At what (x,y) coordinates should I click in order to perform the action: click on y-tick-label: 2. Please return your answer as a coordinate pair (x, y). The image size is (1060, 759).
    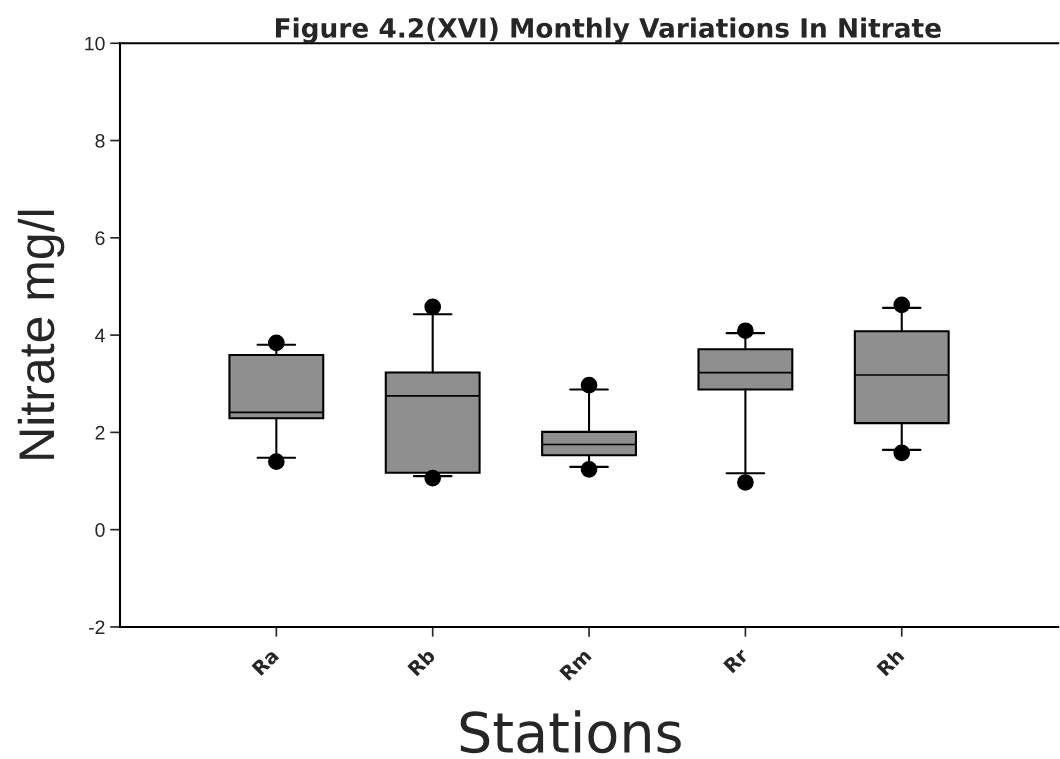
    Looking at the image, I should click on (100, 432).